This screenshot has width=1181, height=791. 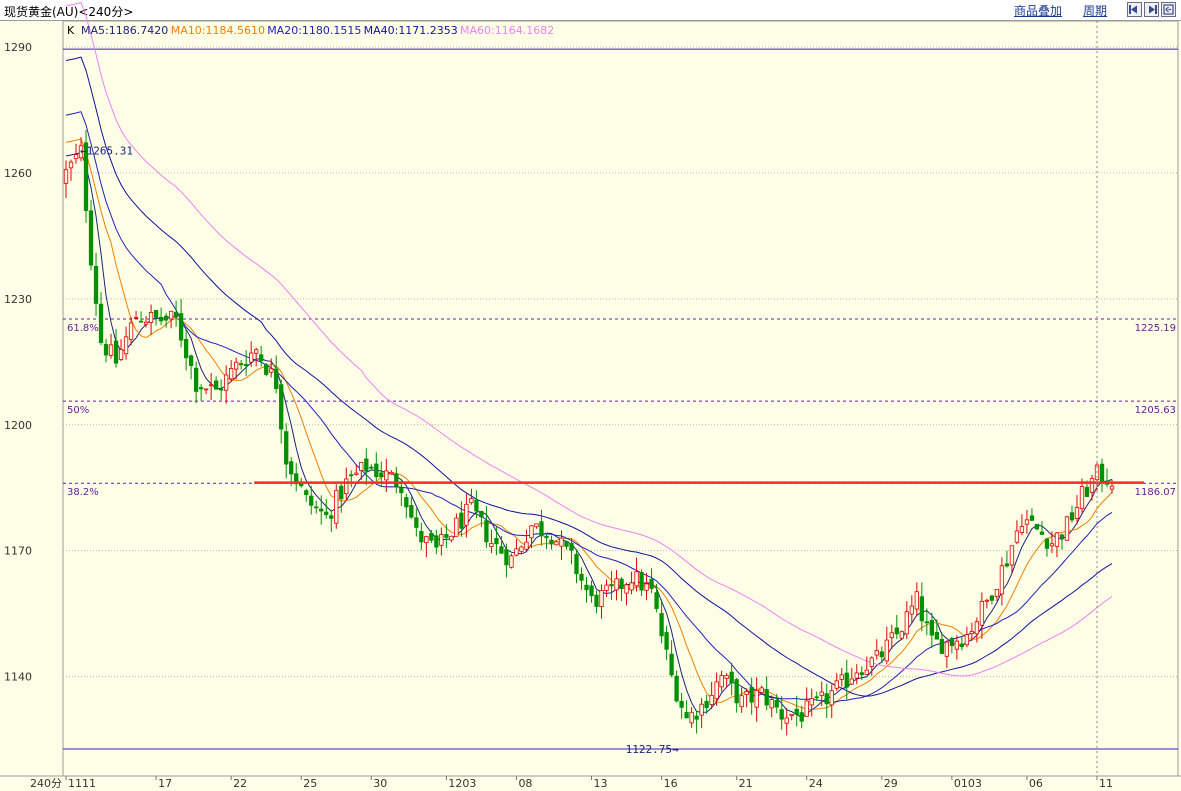 What do you see at coordinates (601, 783) in the screenshot?
I see `x-tick-label: 13` at bounding box center [601, 783].